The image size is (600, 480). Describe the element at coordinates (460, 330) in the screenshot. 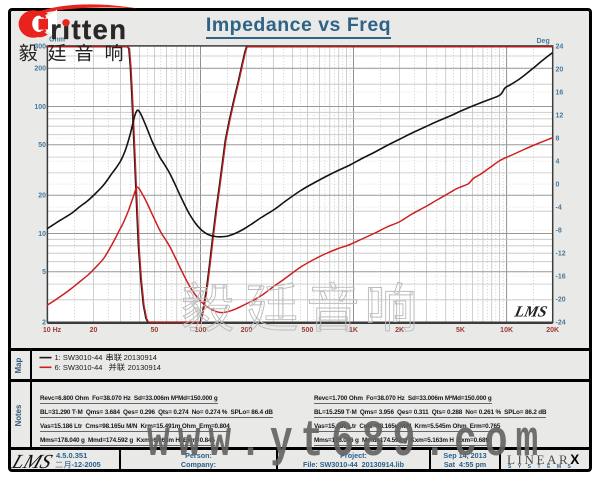

I see `svg-text: 5K` at that location.